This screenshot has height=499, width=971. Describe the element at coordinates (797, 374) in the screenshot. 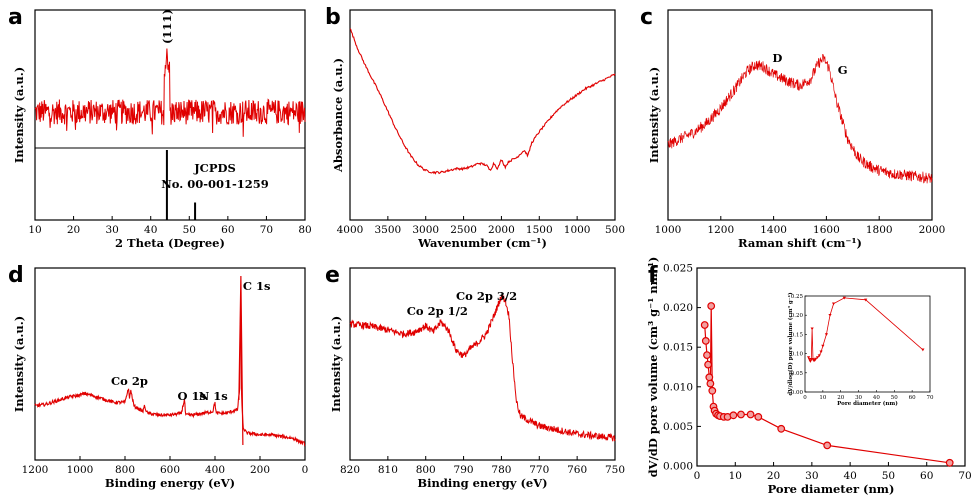

I see `inset-y-tick-label: 0.05` at that location.